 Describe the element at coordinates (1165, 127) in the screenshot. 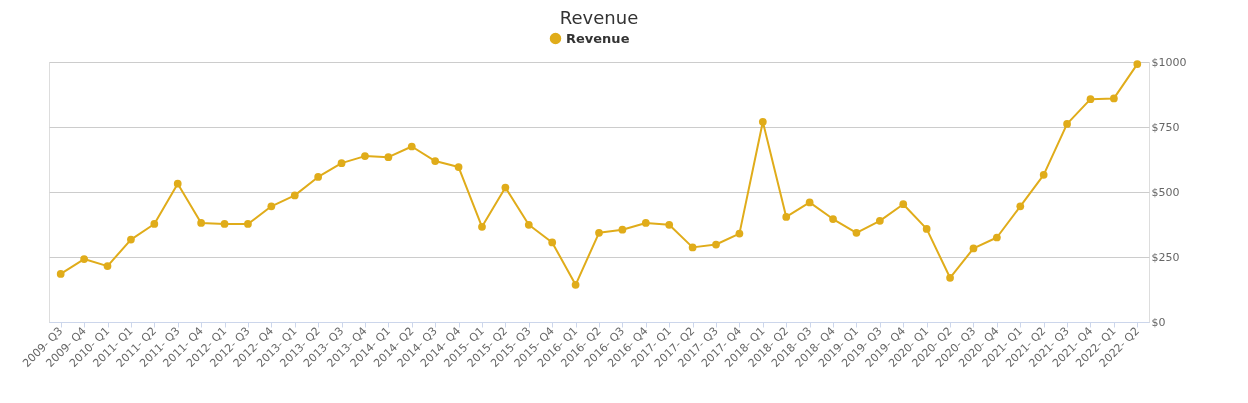

I see `y-tick-label: $750` at that location.